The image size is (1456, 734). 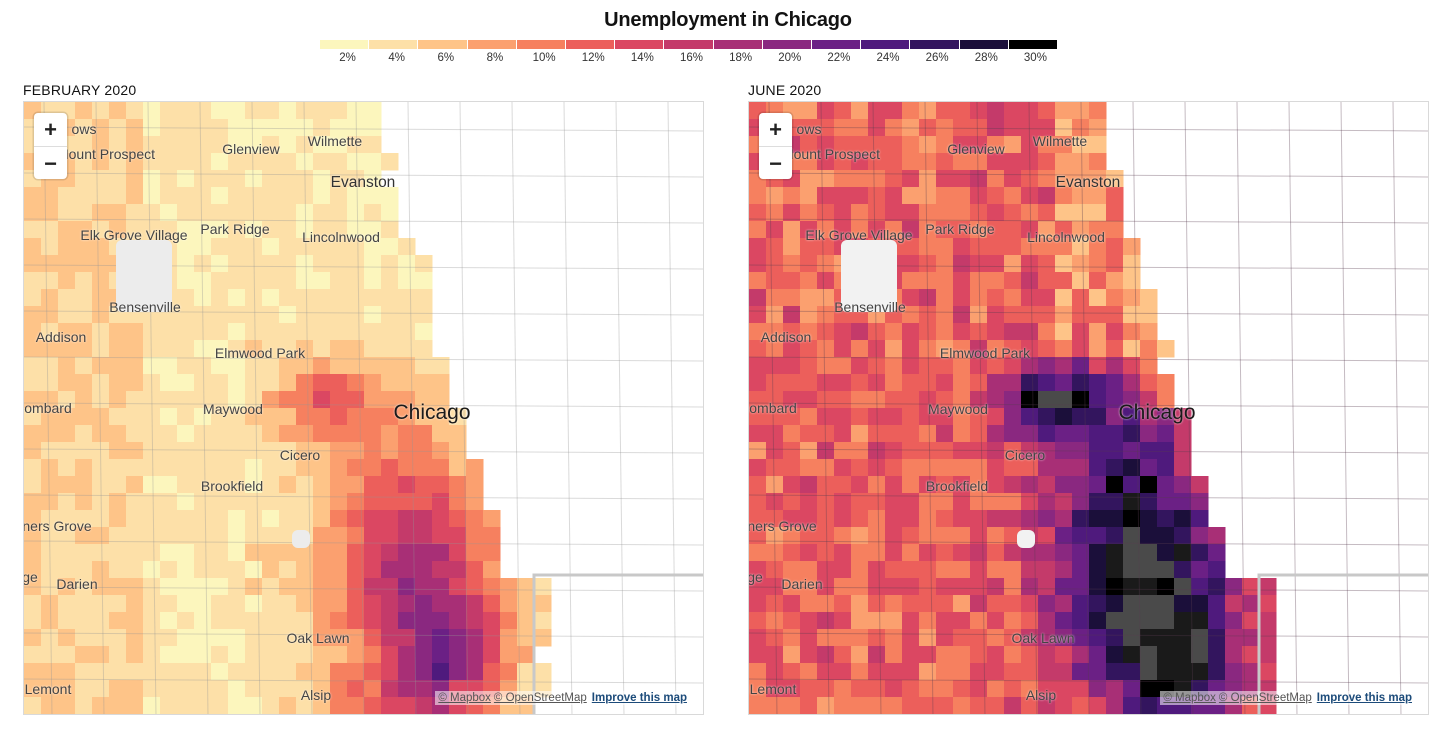 What do you see at coordinates (446, 58) in the screenshot?
I see `legend-tick: 6%` at bounding box center [446, 58].